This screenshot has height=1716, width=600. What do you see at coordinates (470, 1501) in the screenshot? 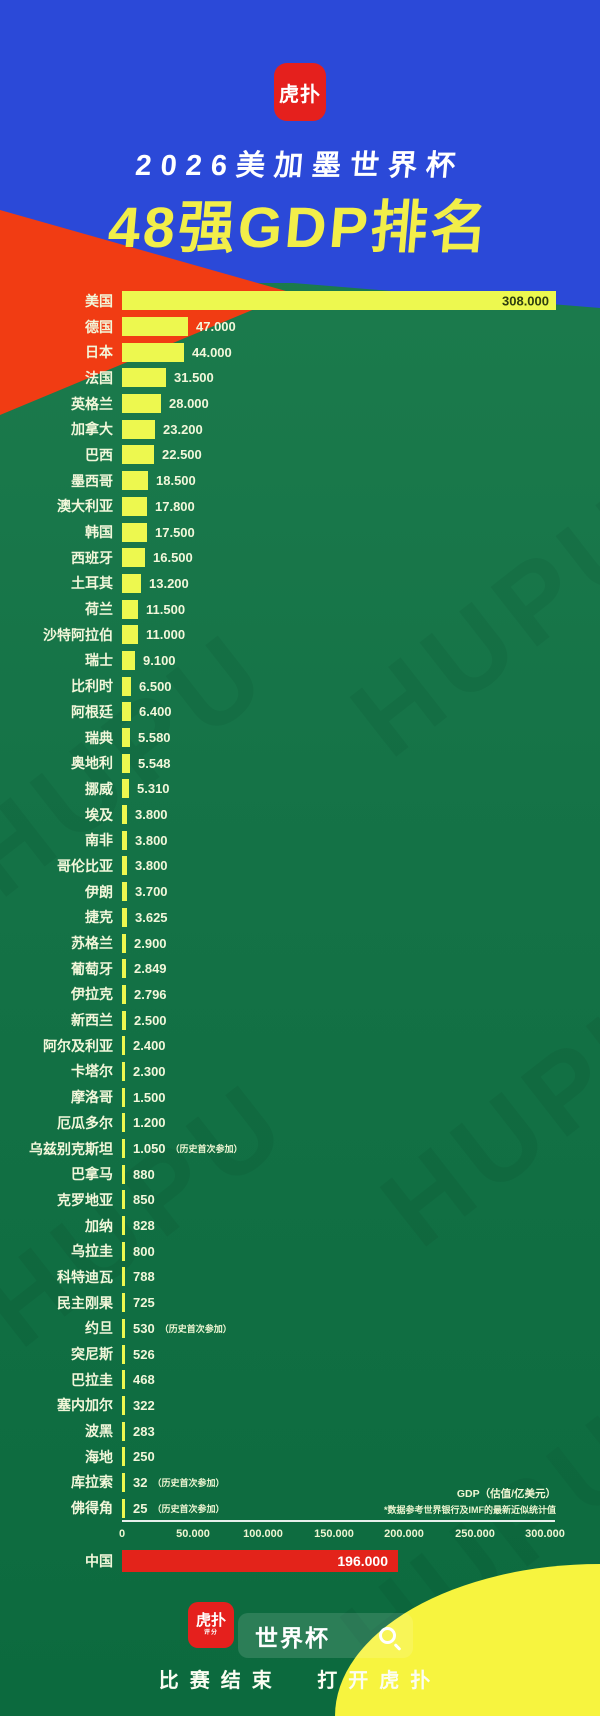
I see `axis-notes: GDP（估值/亿美元） *数据参考世界银行及IMF的最新近似统计值` at bounding box center [470, 1501].